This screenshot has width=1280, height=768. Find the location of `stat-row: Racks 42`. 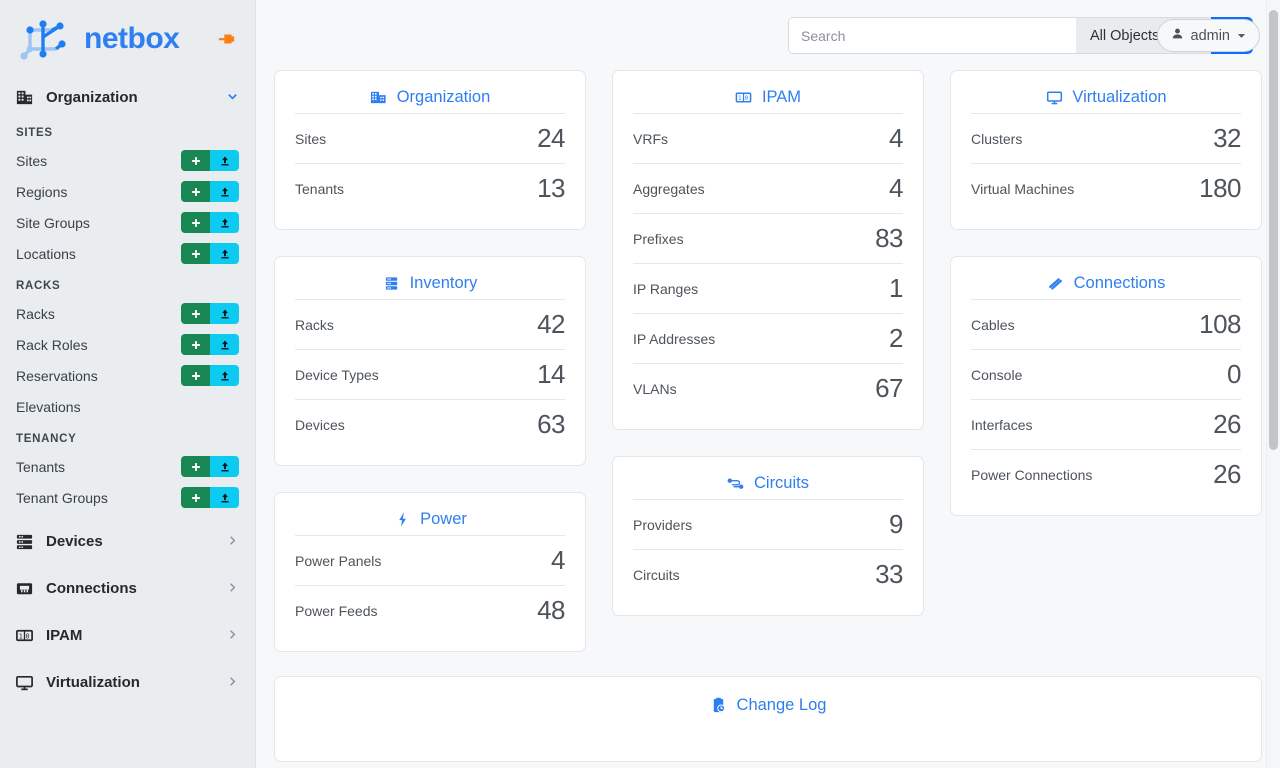

stat-row: Racks 42 is located at coordinates (430, 324).